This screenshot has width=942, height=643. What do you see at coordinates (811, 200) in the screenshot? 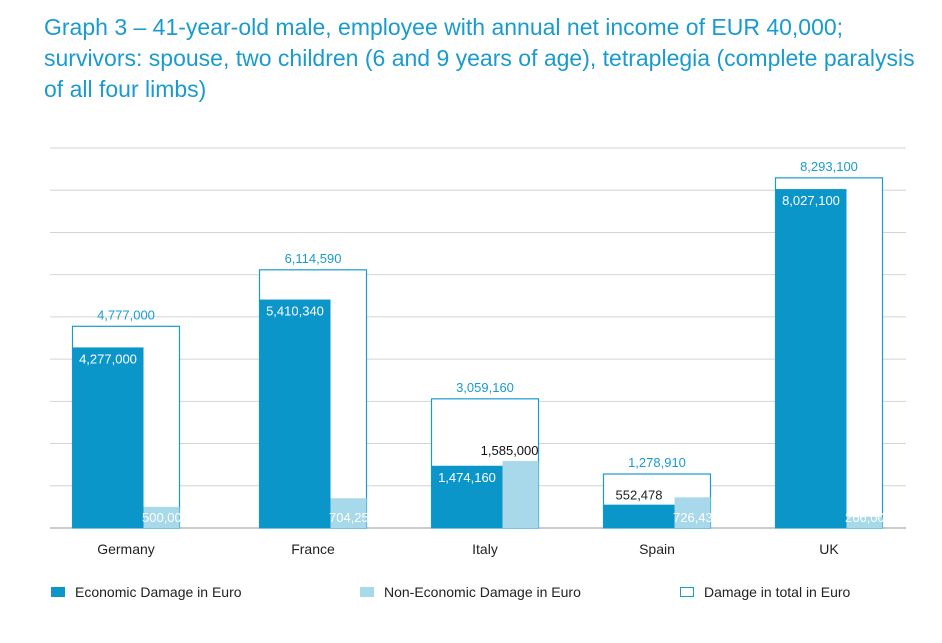
I see `data-label-economic: 8,027,100` at bounding box center [811, 200].